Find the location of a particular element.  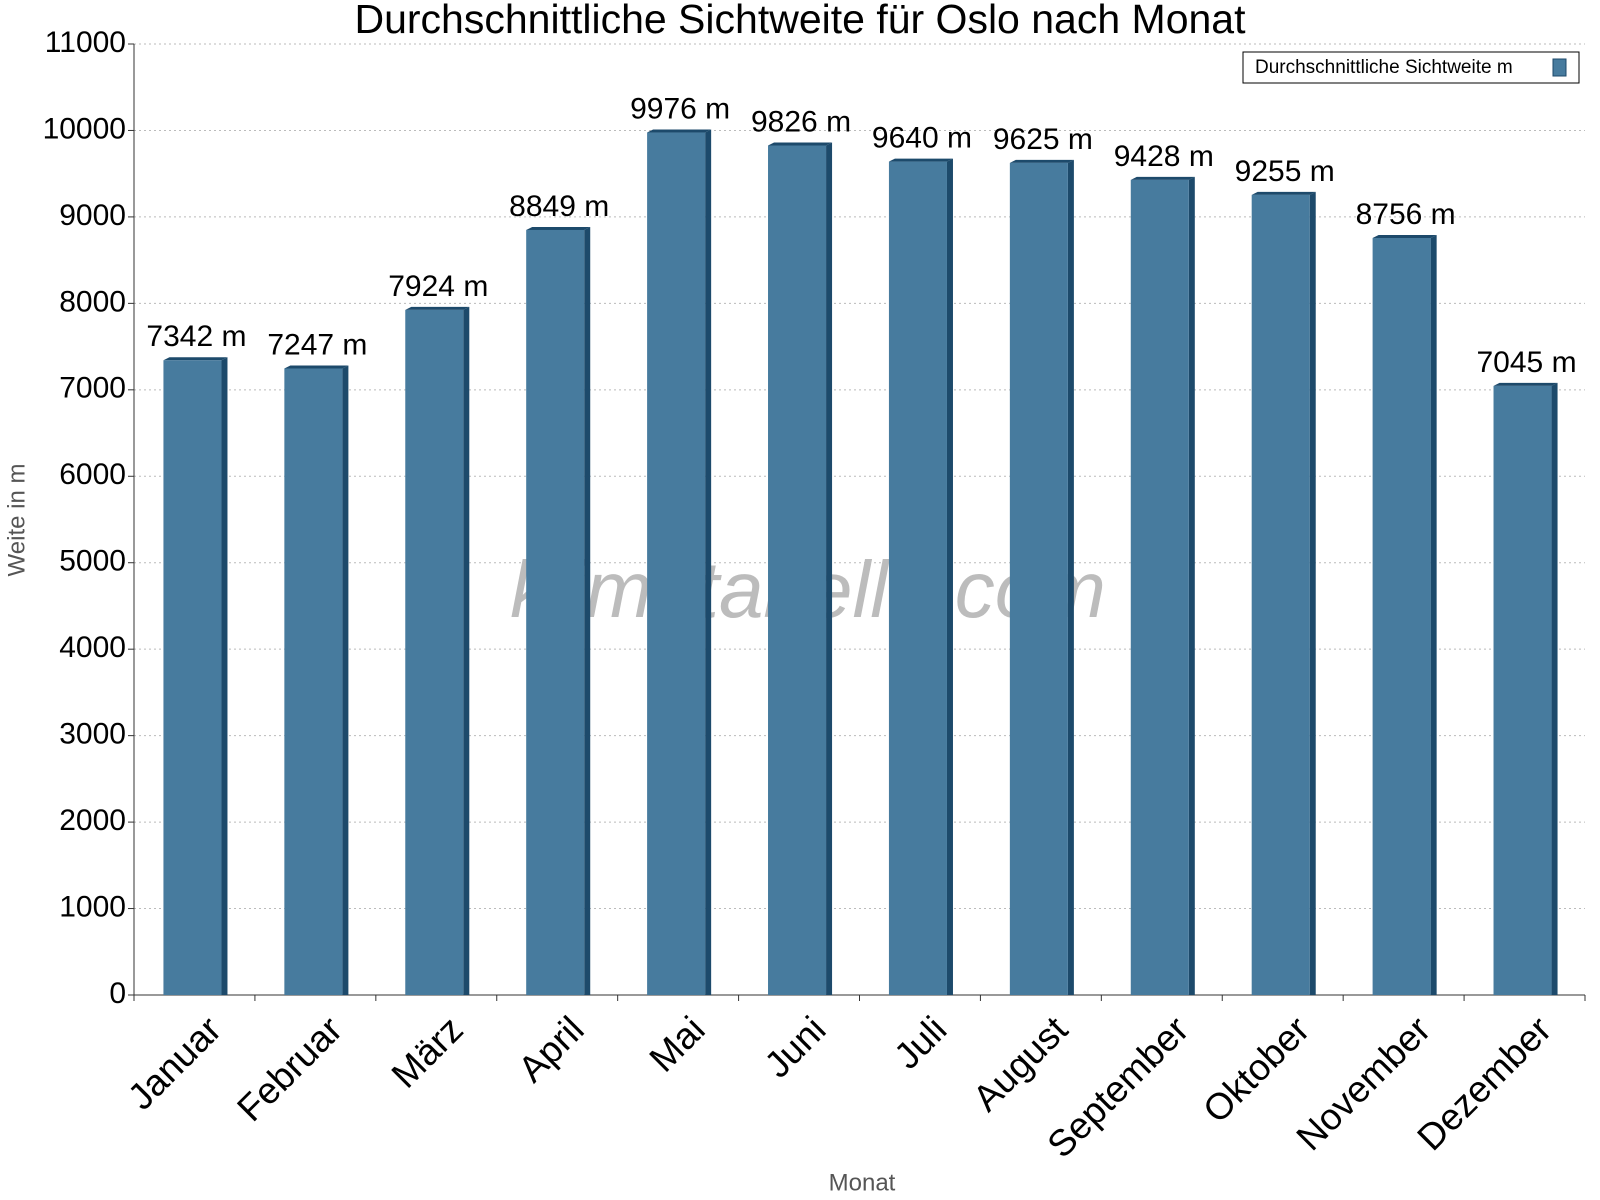

data-label: 8756 m is located at coordinates (1406, 214).